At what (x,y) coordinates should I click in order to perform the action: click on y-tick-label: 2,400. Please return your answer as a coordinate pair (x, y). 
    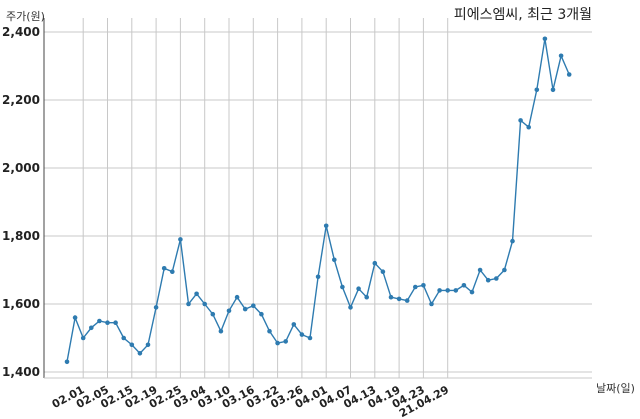
    Looking at the image, I should click on (21, 32).